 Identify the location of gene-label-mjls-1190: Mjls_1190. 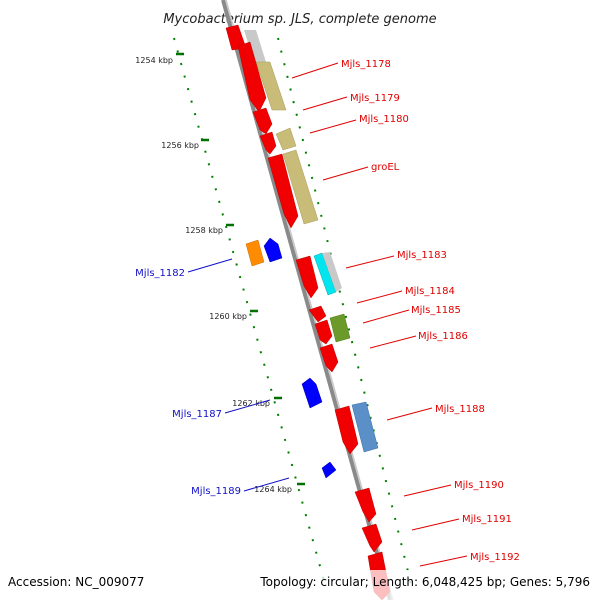
(479, 485).